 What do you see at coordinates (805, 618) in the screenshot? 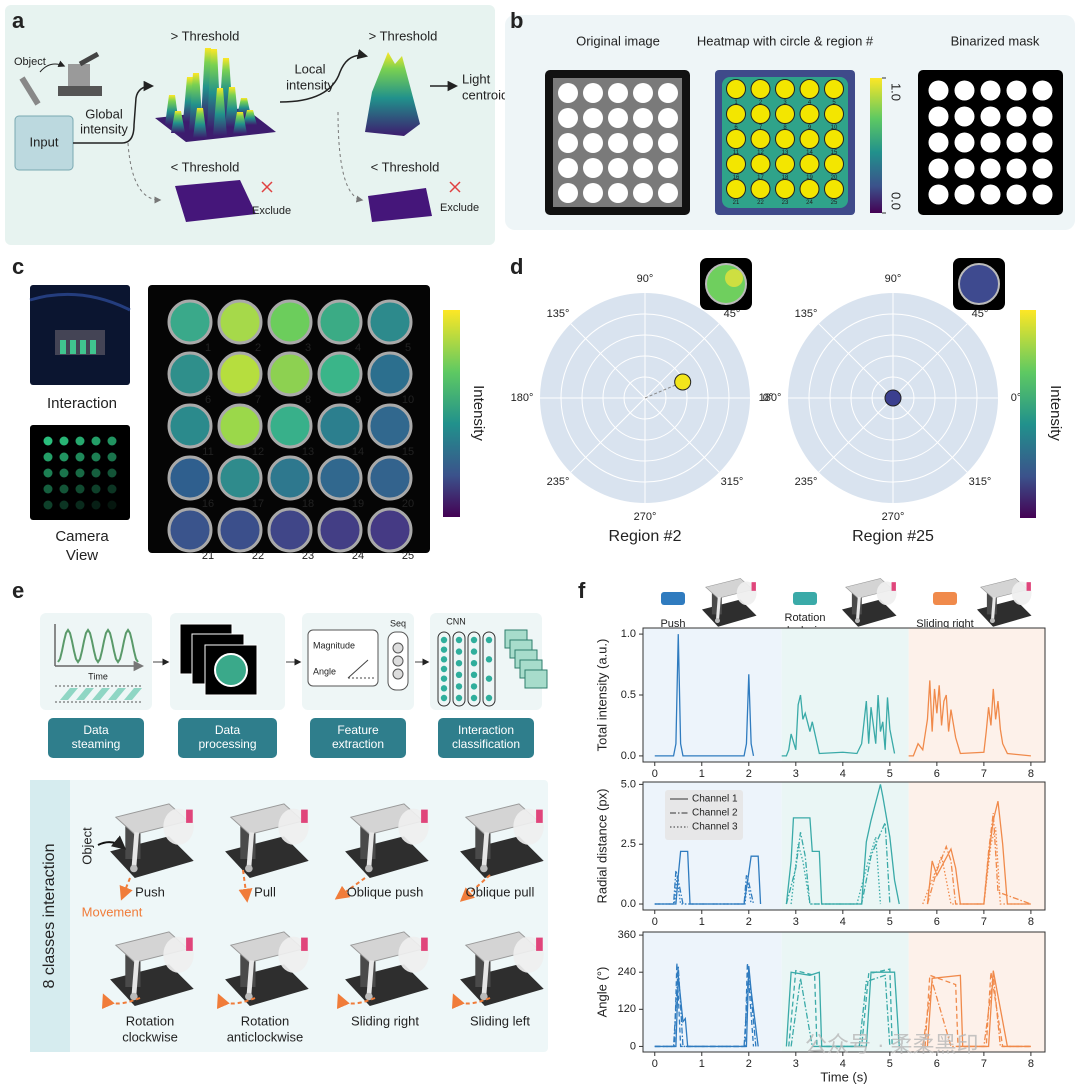
I see `legend-label: Rotation` at bounding box center [805, 618].